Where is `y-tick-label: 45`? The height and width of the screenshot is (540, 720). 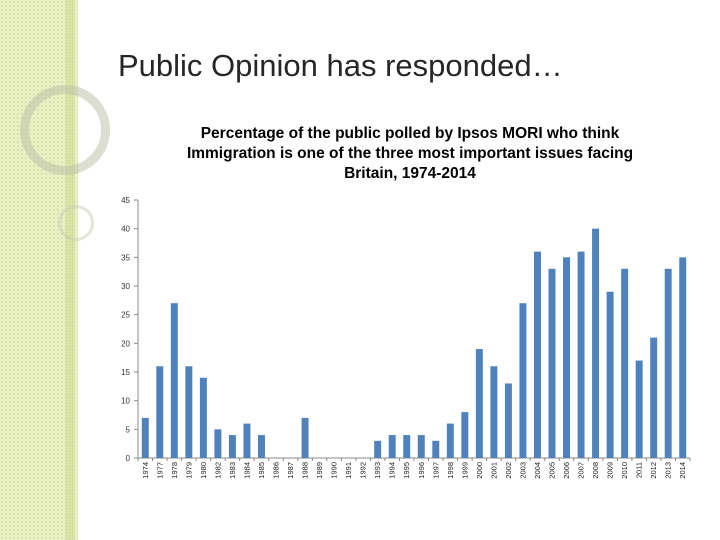 y-tick-label: 45 is located at coordinates (125, 200).